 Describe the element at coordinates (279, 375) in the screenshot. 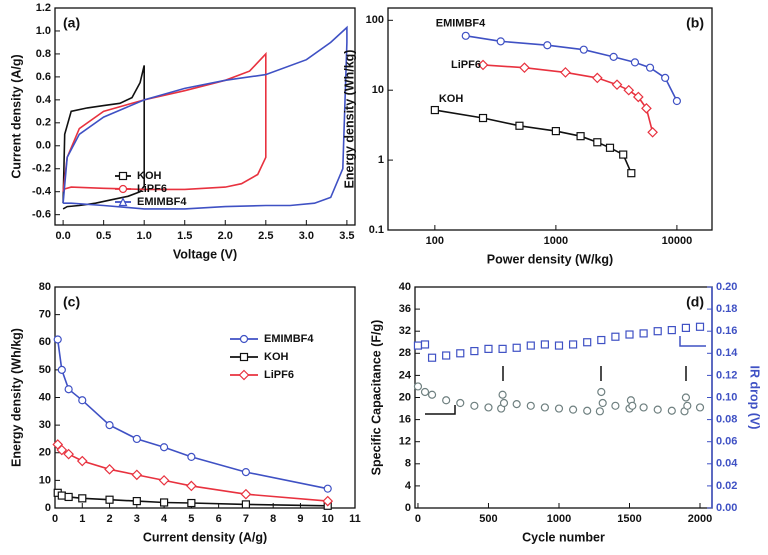

I see `legend-label: LiPF6` at that location.